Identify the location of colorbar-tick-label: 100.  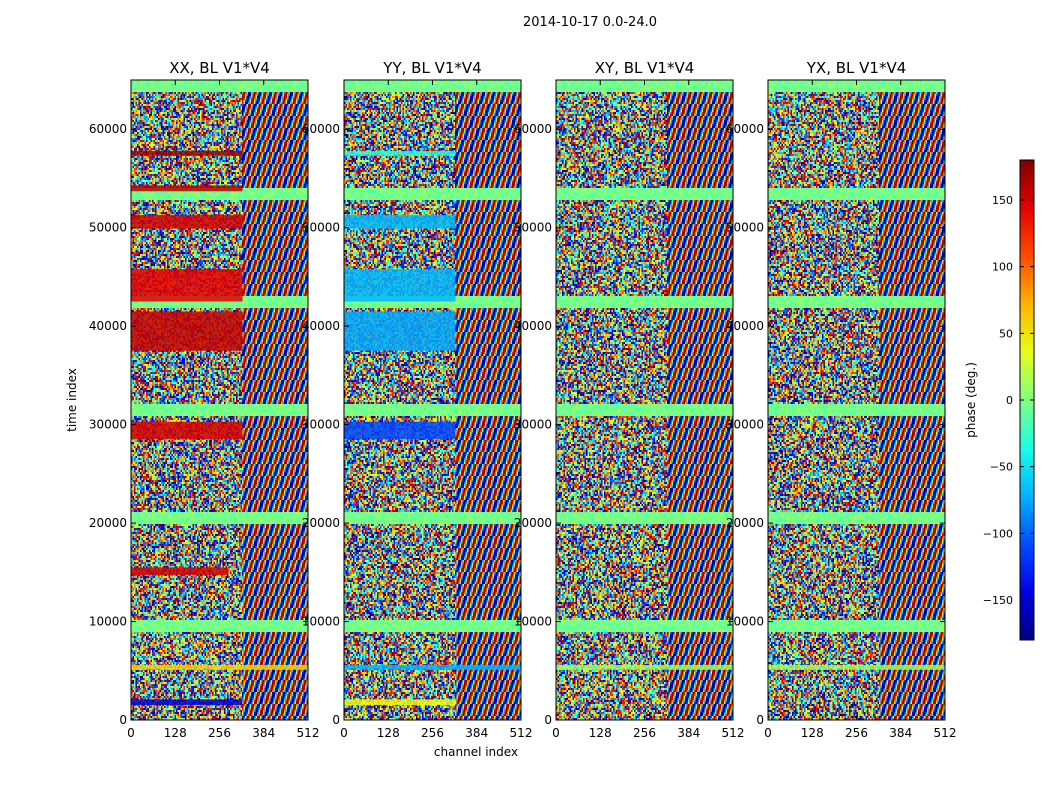
(1002, 267).